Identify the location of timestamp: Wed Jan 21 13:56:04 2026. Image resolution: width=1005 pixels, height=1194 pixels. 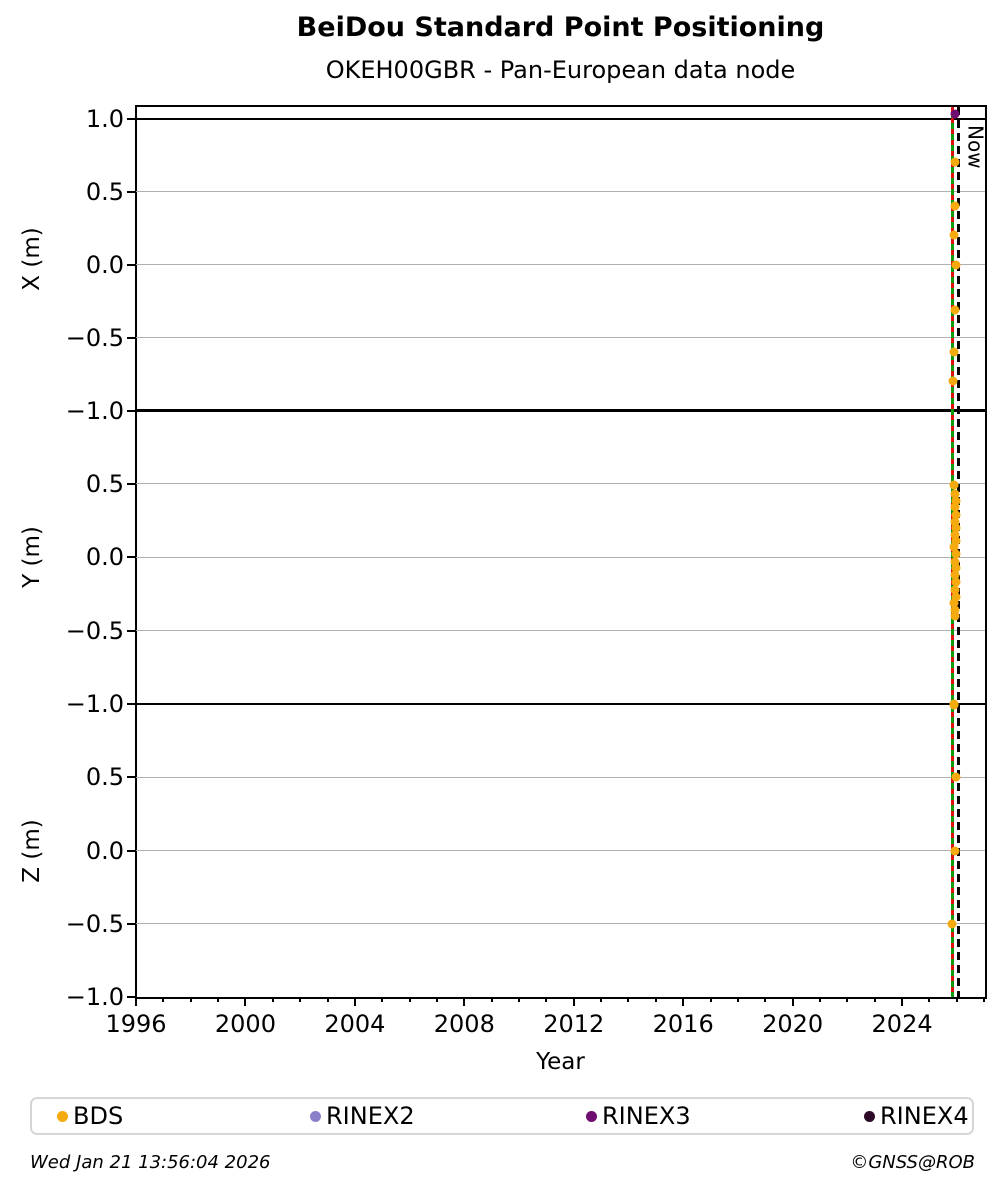
(150, 1162).